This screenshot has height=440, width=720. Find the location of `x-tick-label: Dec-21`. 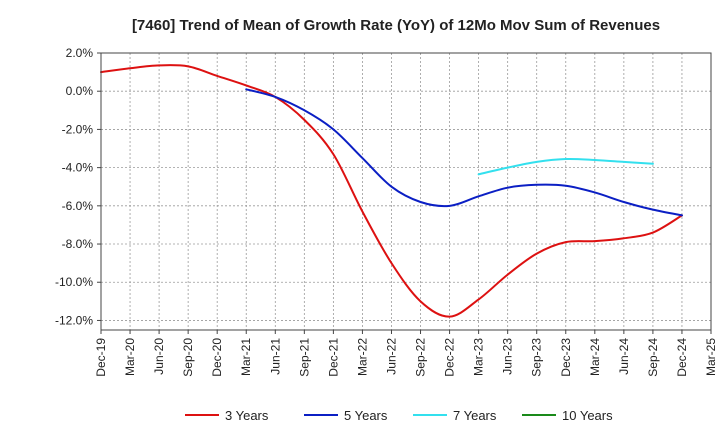

x-tick-label: Dec-21 is located at coordinates (333, 357).